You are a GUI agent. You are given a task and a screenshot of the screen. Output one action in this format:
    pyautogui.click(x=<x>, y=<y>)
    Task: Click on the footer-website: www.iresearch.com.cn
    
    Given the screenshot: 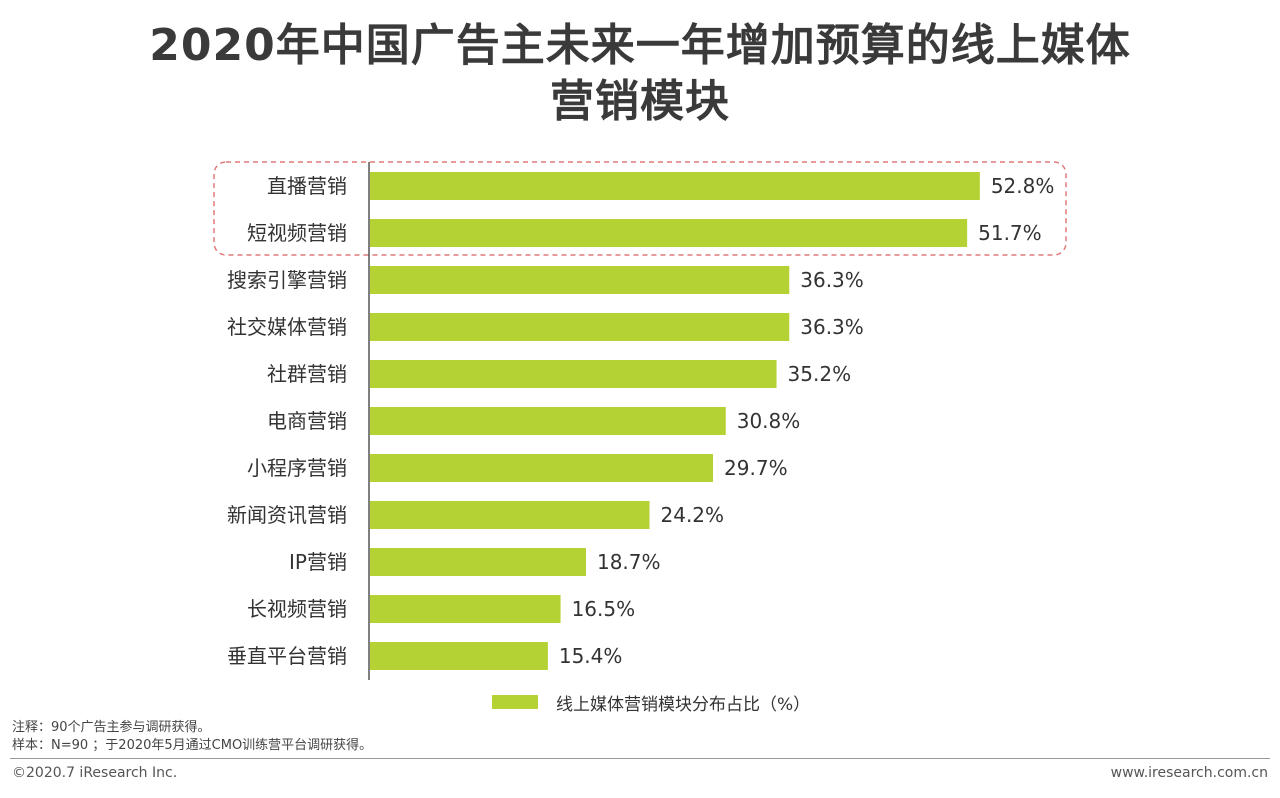 What is the action you would take?
    pyautogui.click(x=1189, y=773)
    